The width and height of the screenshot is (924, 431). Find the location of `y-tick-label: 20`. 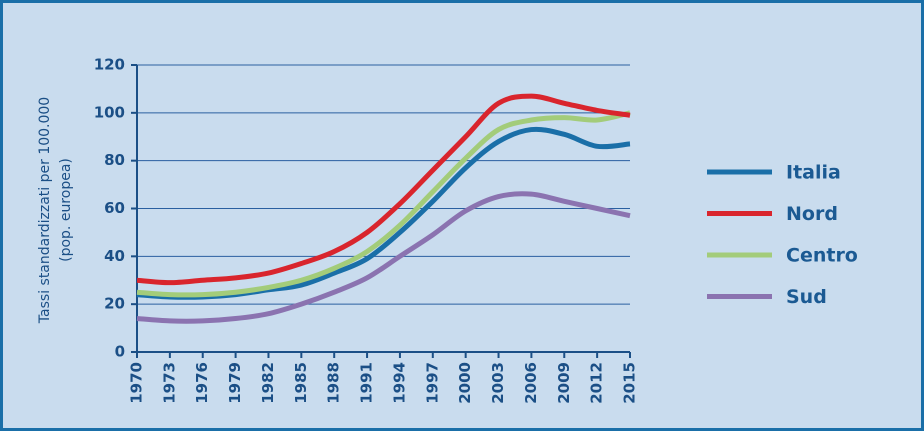

y-tick-label: 20 is located at coordinates (114, 304).